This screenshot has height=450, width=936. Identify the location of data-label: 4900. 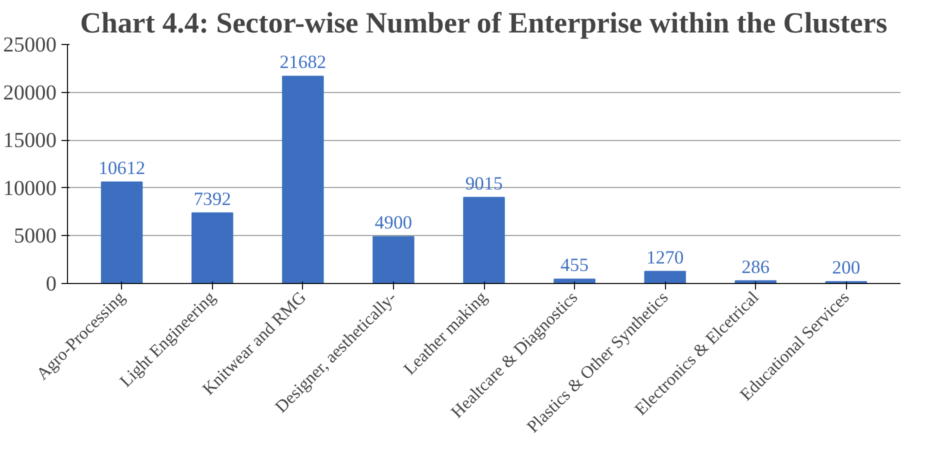
(393, 223).